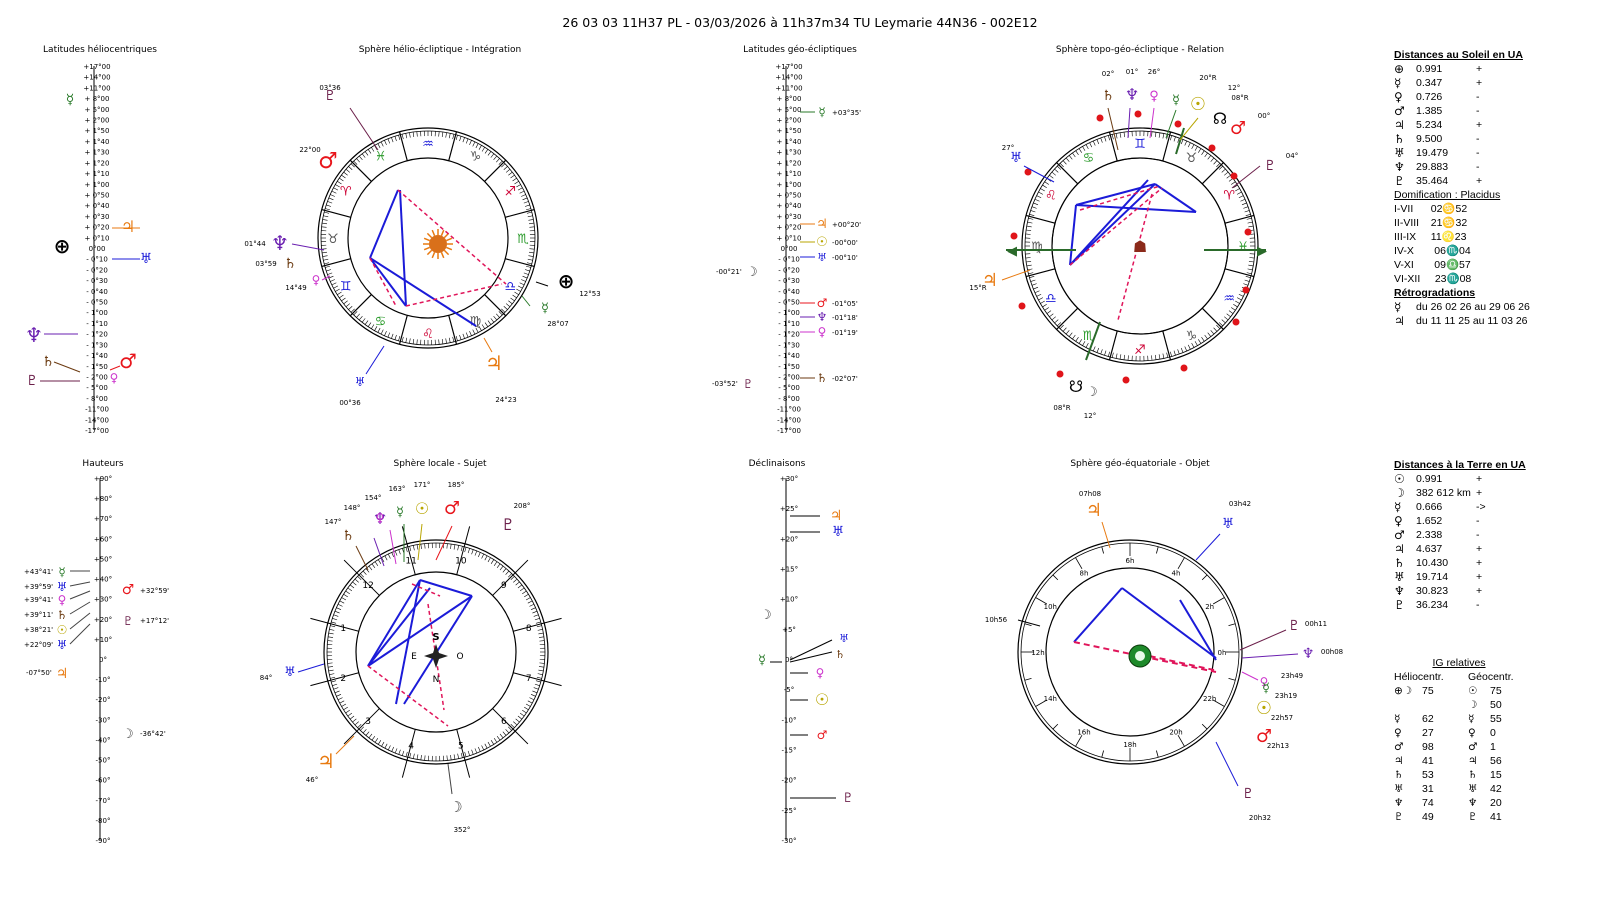 The image size is (1600, 900). What do you see at coordinates (1308, 654) in the screenshot?
I see `neptune-icon: ♆` at bounding box center [1308, 654].